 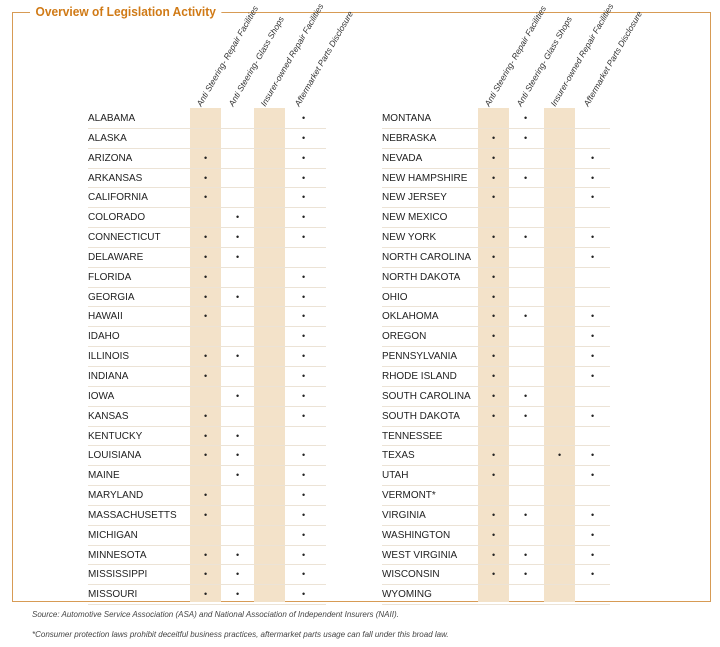 I want to click on state-name: WASHINGTON, so click(x=416, y=534).